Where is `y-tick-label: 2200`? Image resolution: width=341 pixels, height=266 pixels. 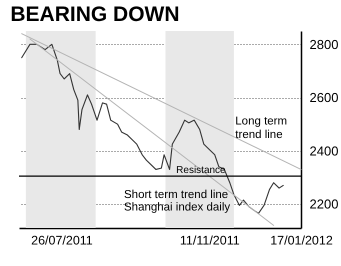
y-tick-label: 2200 is located at coordinates (324, 204).